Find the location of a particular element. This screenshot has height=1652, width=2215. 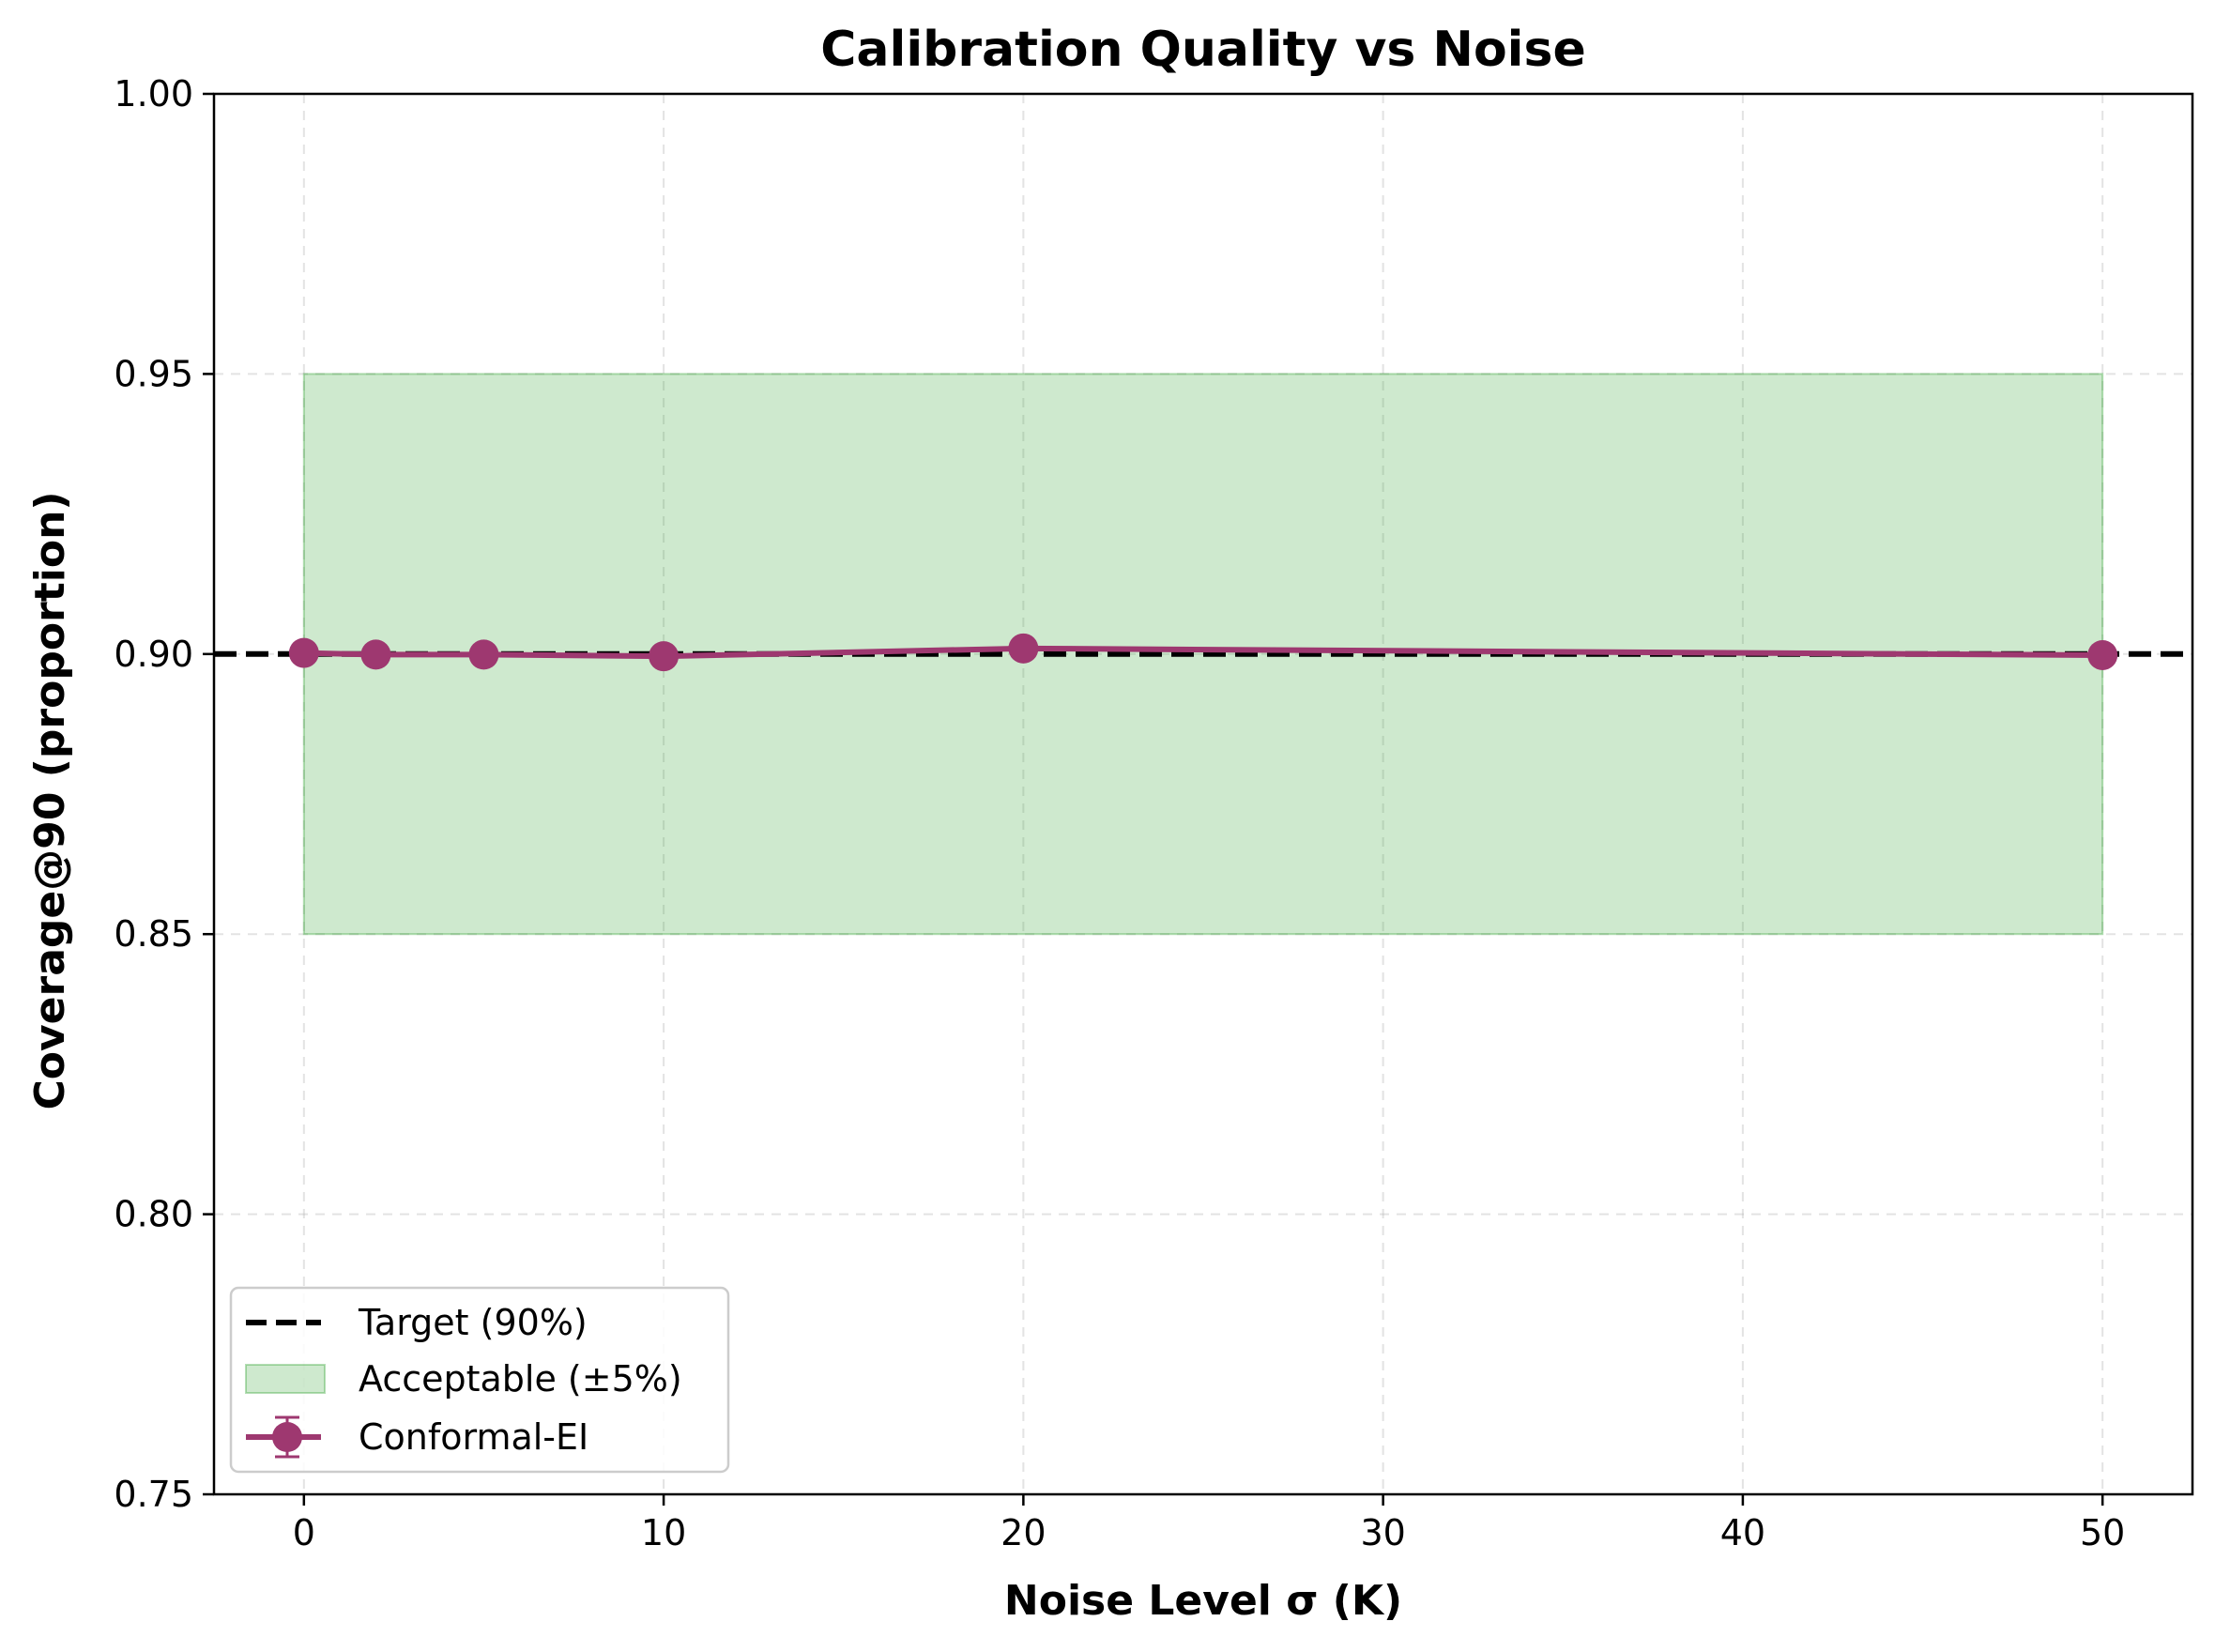

x-axis-label: Noise Level σ (K) is located at coordinates (1203, 1601).